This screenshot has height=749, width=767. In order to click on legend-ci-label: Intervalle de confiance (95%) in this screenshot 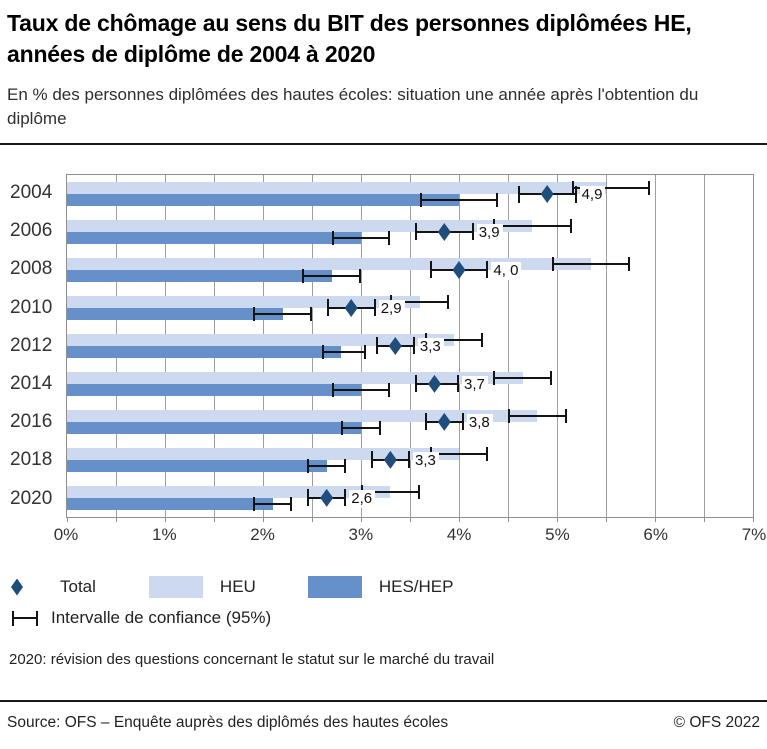, I will do `click(161, 617)`.